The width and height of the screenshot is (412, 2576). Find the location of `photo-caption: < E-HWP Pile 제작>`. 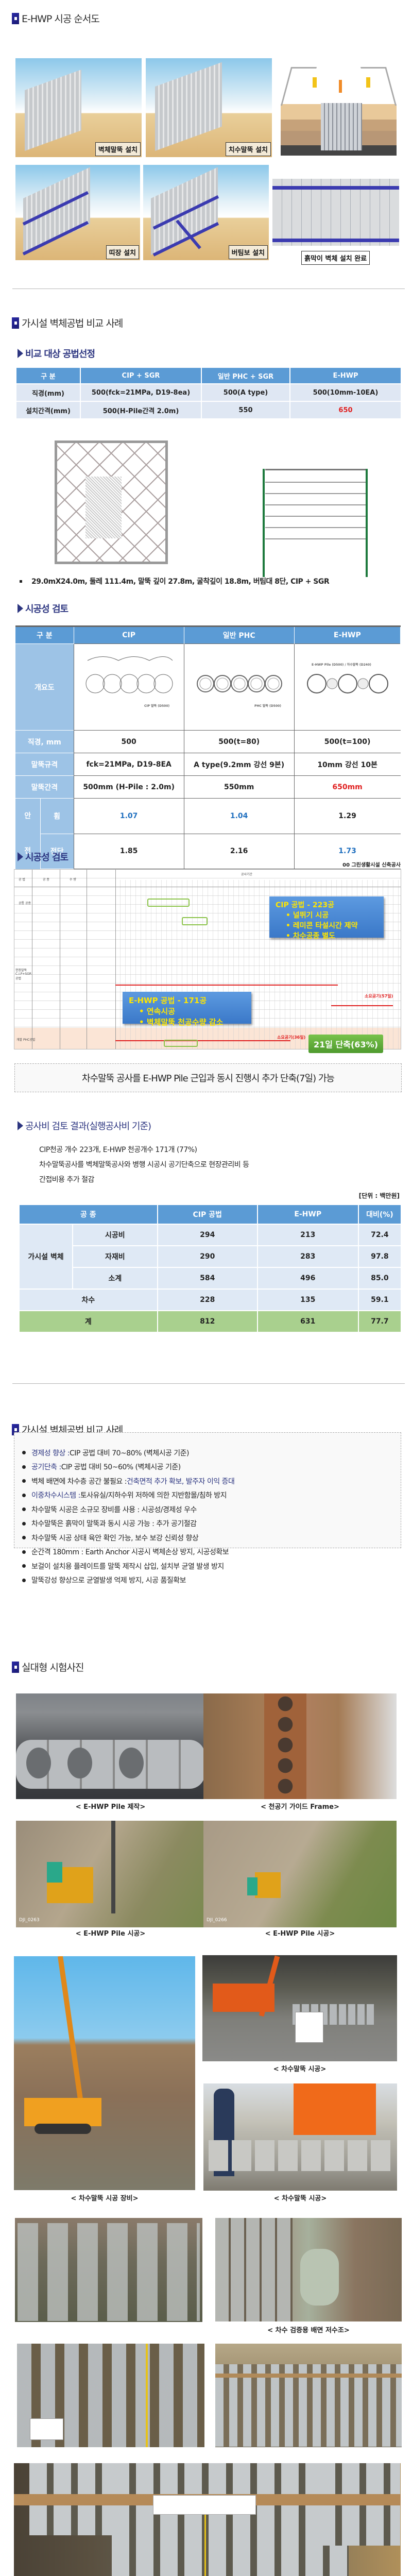

photo-caption: < E-HWP Pile 제작> is located at coordinates (110, 1807).